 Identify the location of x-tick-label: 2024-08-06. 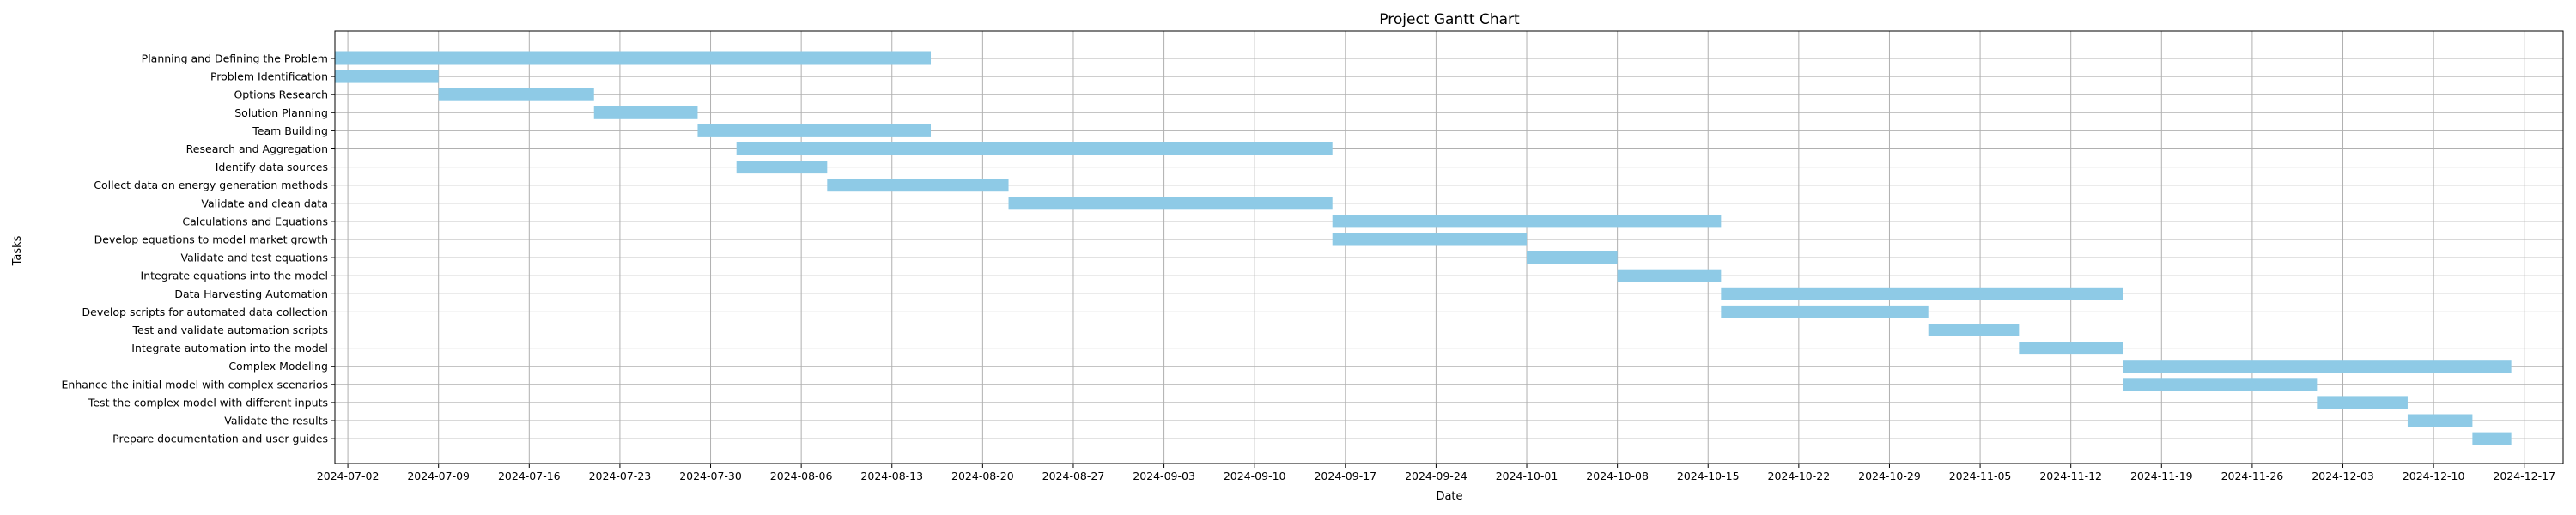
(801, 476).